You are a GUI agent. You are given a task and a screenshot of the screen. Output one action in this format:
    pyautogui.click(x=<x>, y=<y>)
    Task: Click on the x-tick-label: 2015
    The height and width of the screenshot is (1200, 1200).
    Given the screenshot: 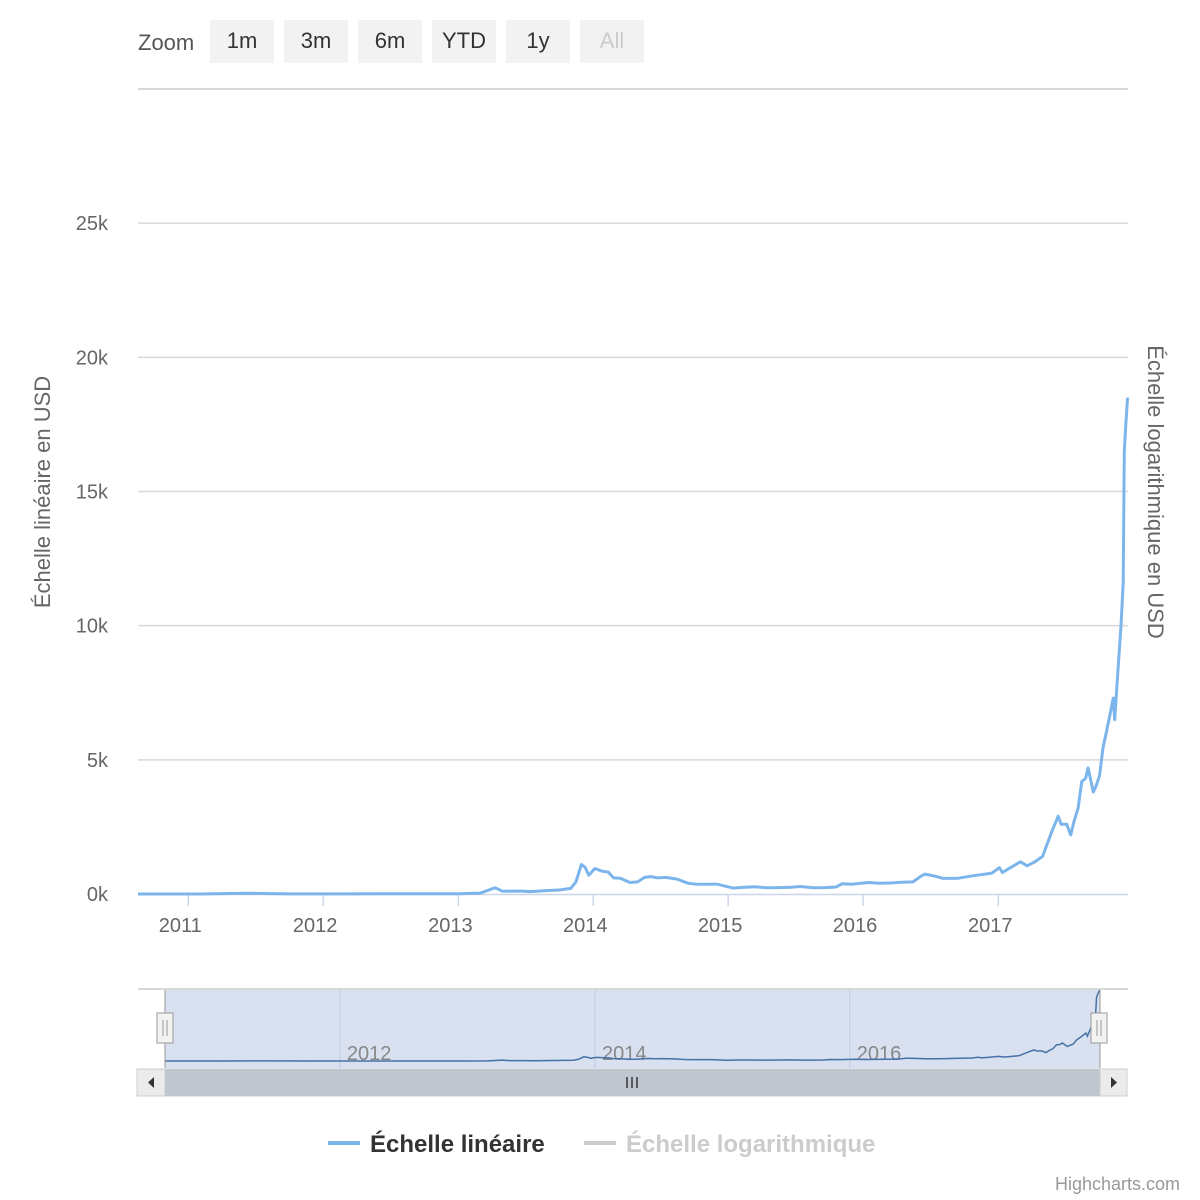 What is the action you would take?
    pyautogui.click(x=720, y=926)
    